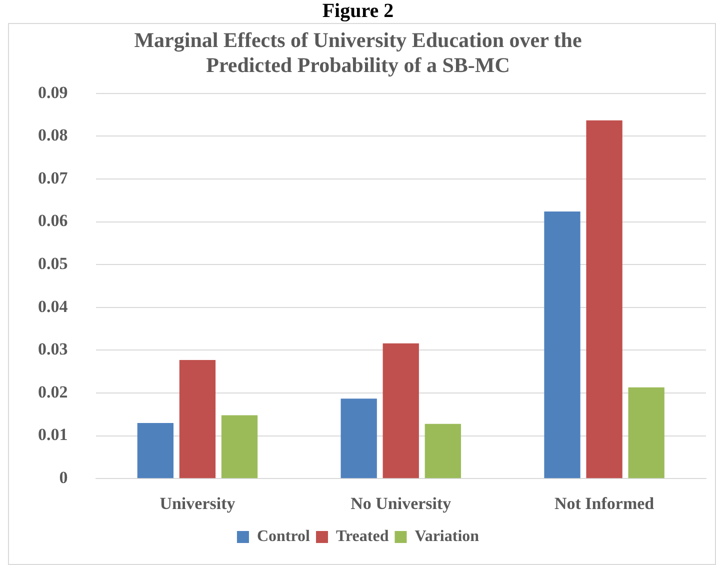 The image size is (716, 565). I want to click on y-tick-label: 0.05, so click(53, 263).